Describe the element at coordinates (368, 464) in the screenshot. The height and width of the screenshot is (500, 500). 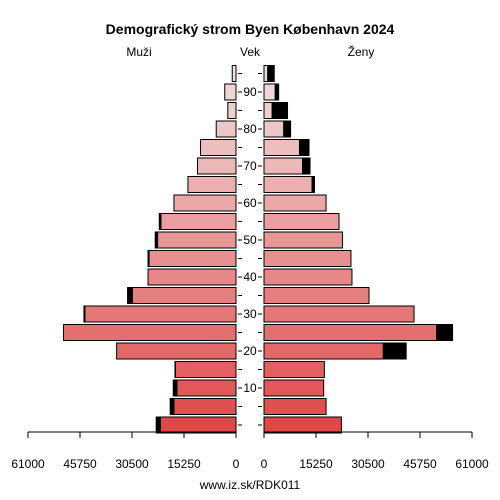
I see `female-x-tick-label: 30500` at that location.